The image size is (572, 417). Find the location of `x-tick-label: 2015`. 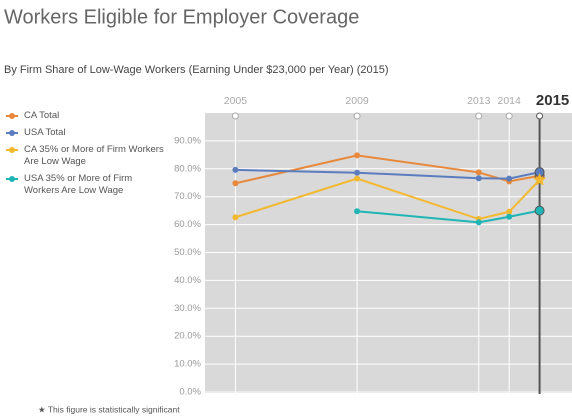

x-tick-label: 2015 is located at coordinates (552, 100).